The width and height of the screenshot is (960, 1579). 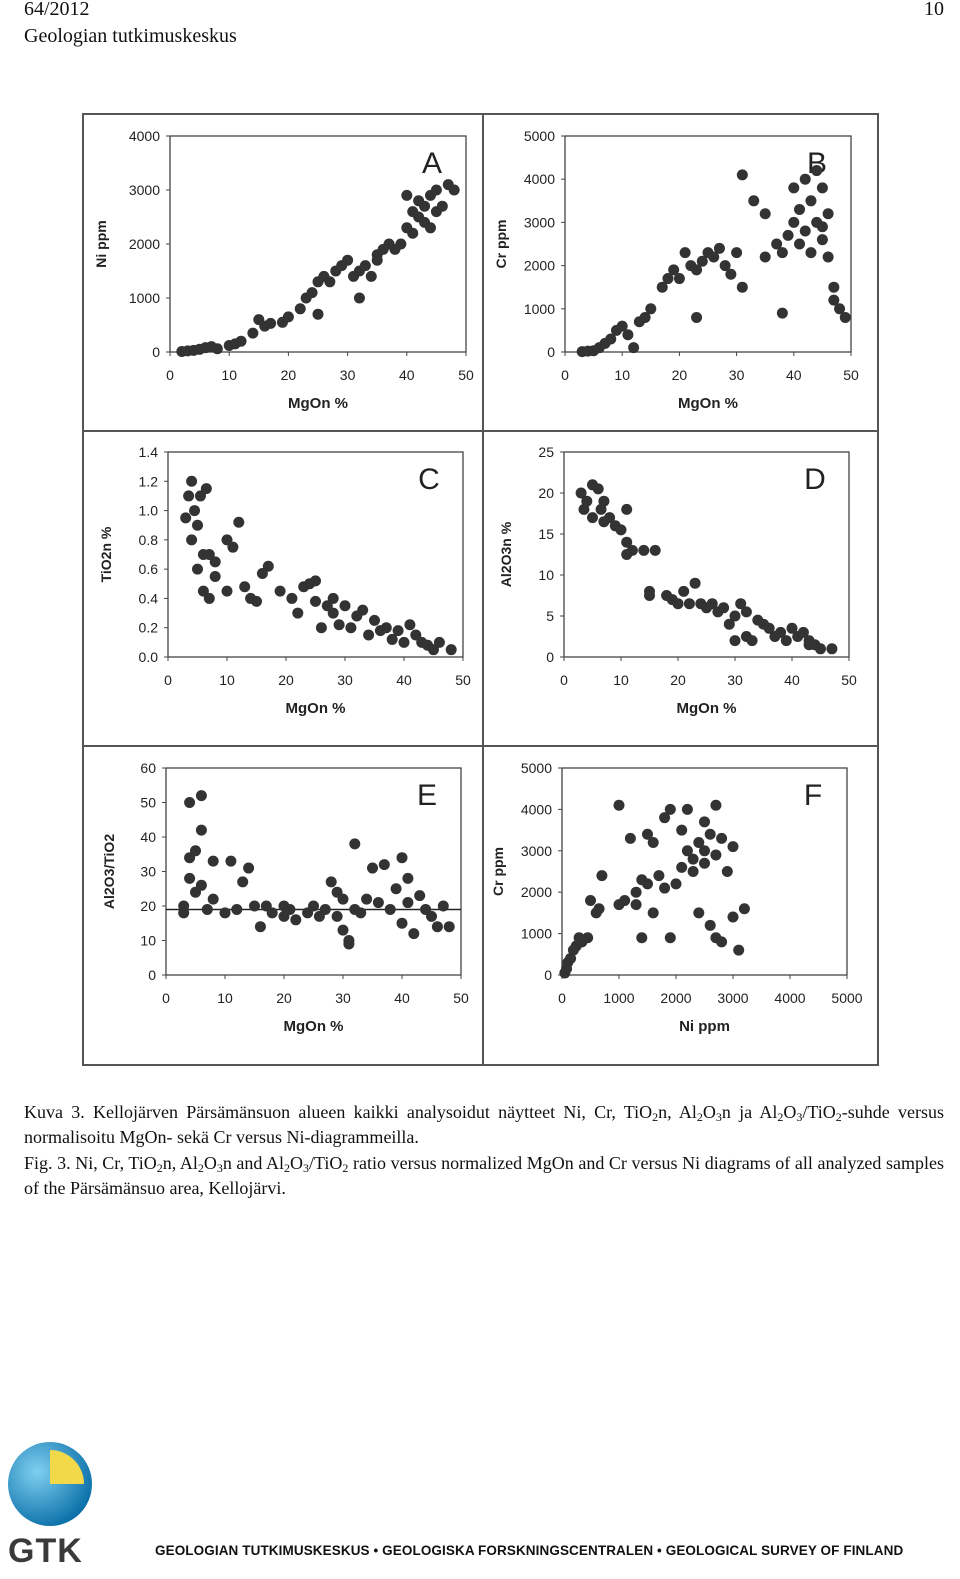 What do you see at coordinates (749, 1112) in the screenshot?
I see `caption-text: n ja Al` at bounding box center [749, 1112].